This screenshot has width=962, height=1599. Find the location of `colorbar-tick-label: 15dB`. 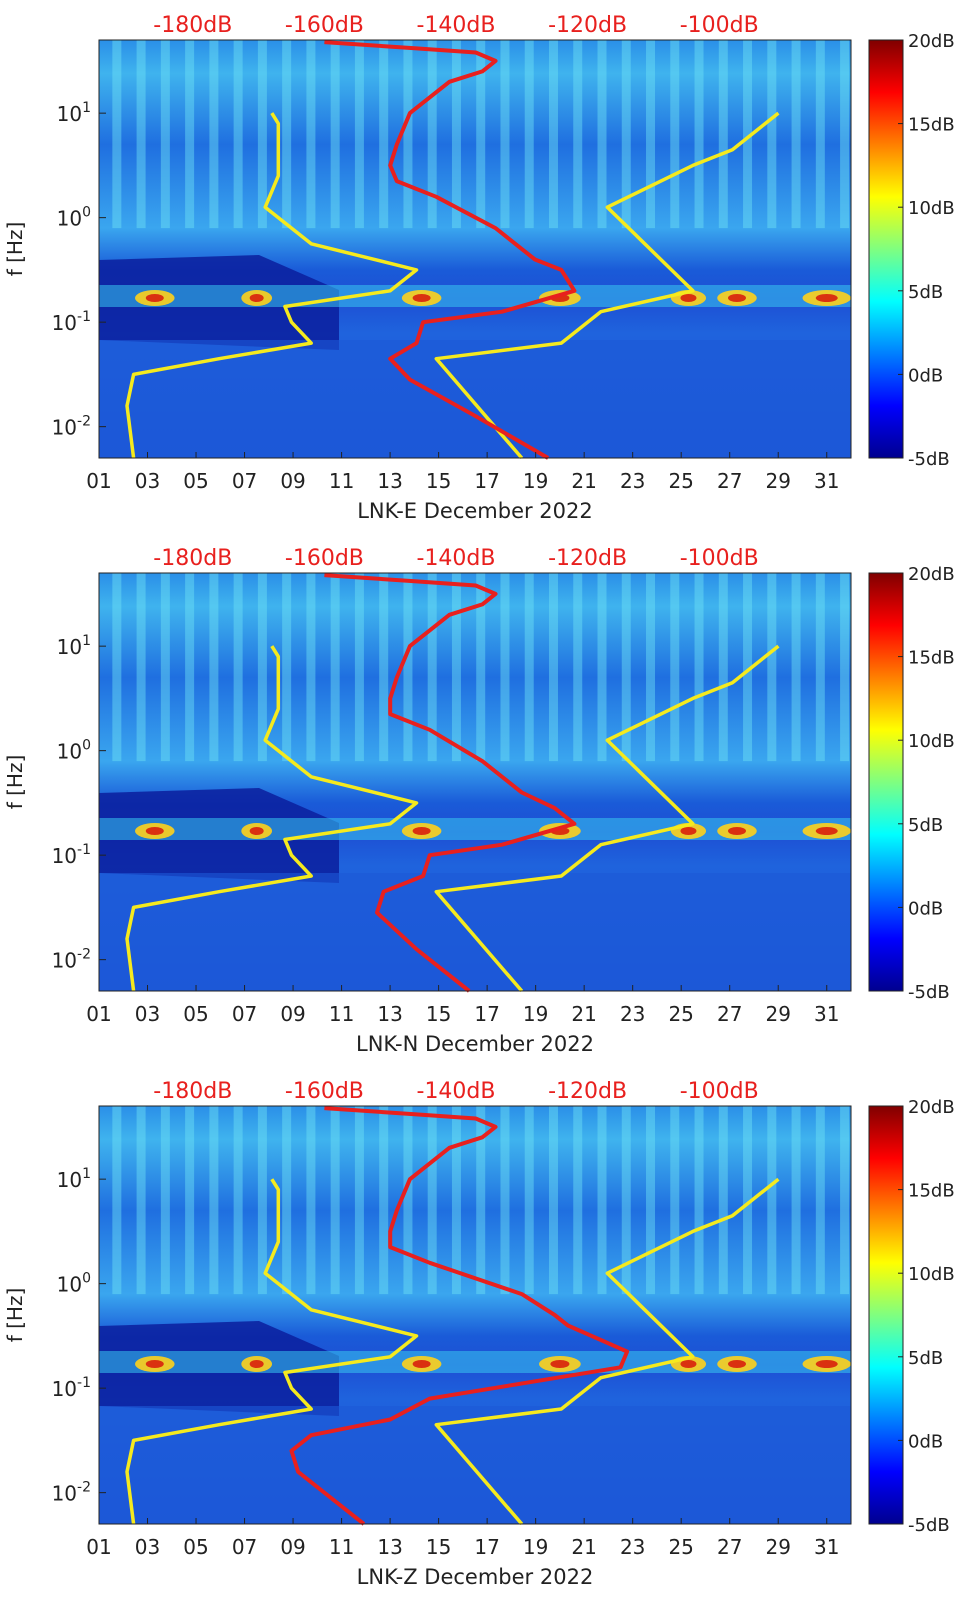

colorbar-tick-label: 15dB is located at coordinates (931, 1191).